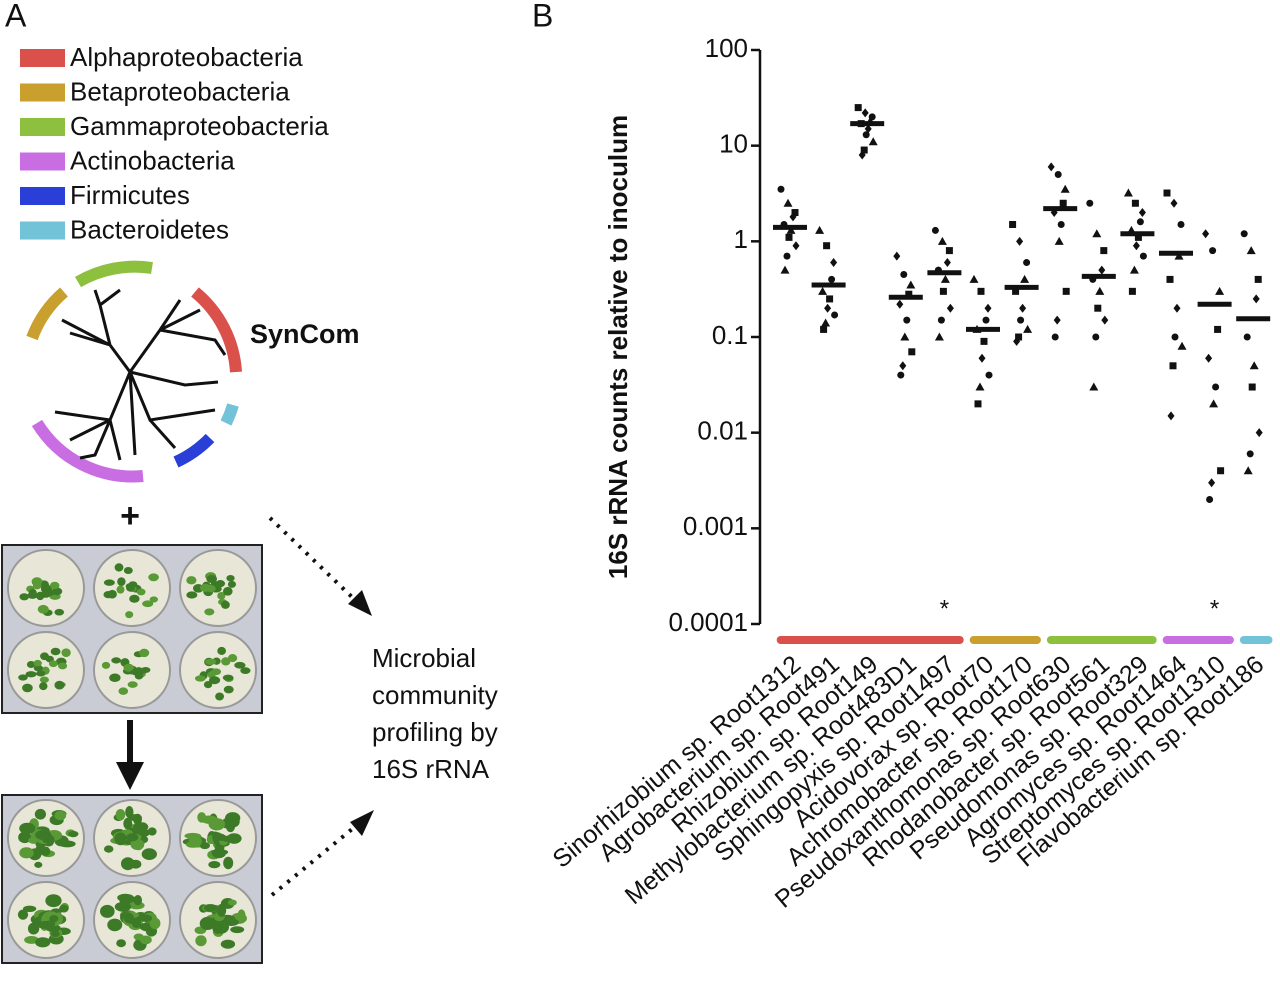  I want to click on y-tick-label: 10, so click(733, 144).